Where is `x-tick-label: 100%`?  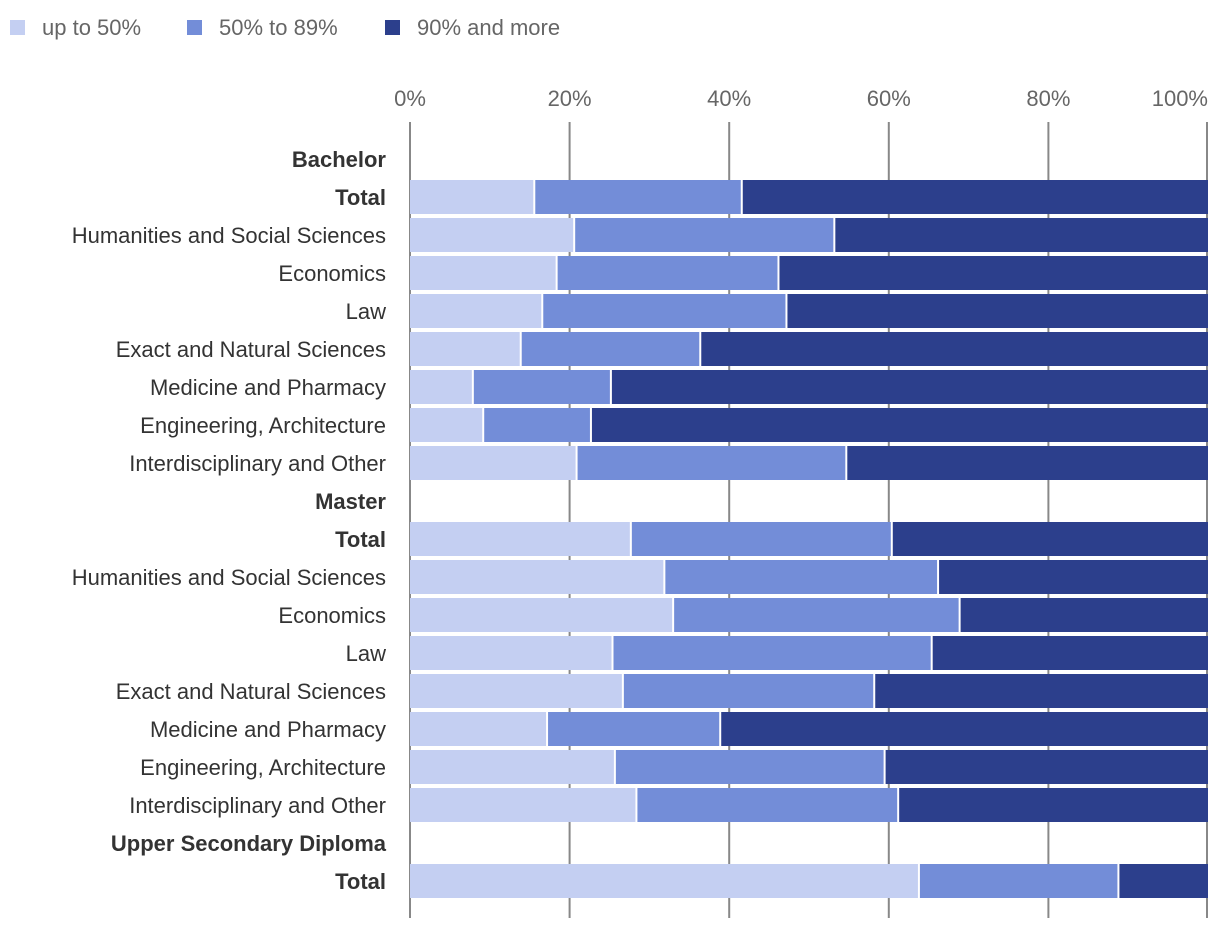 x-tick-label: 100% is located at coordinates (1180, 98).